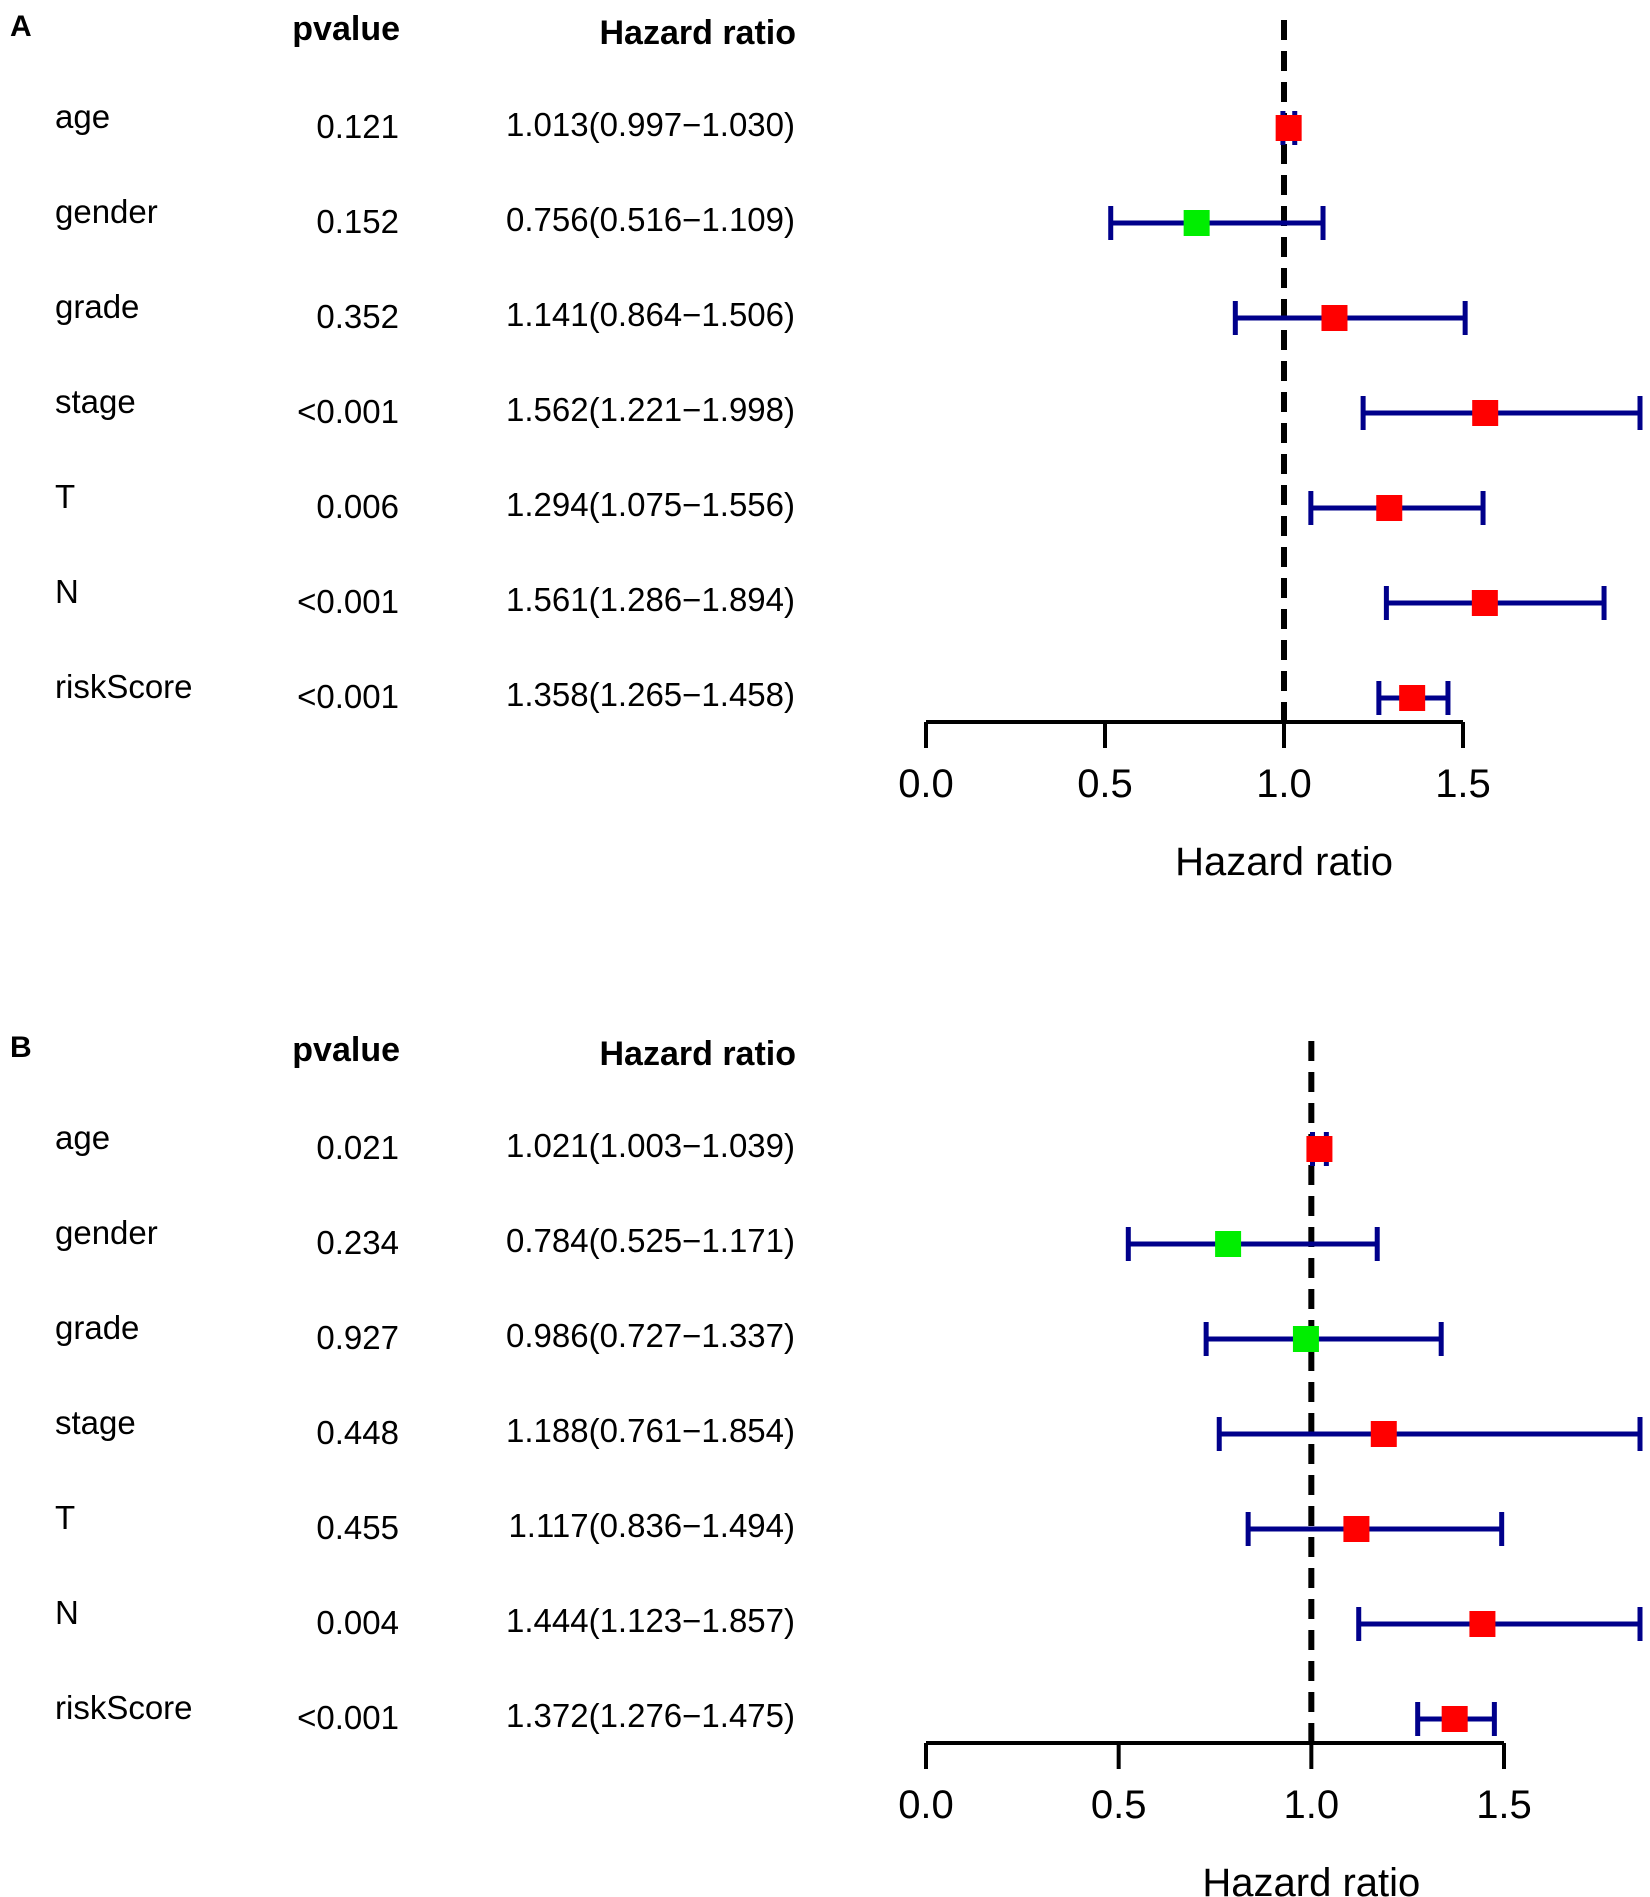 The image size is (1650, 1897). Describe the element at coordinates (650, 314) in the screenshot. I see `hazard-ratio-text: 1.141(0.864−1.506)` at that location.